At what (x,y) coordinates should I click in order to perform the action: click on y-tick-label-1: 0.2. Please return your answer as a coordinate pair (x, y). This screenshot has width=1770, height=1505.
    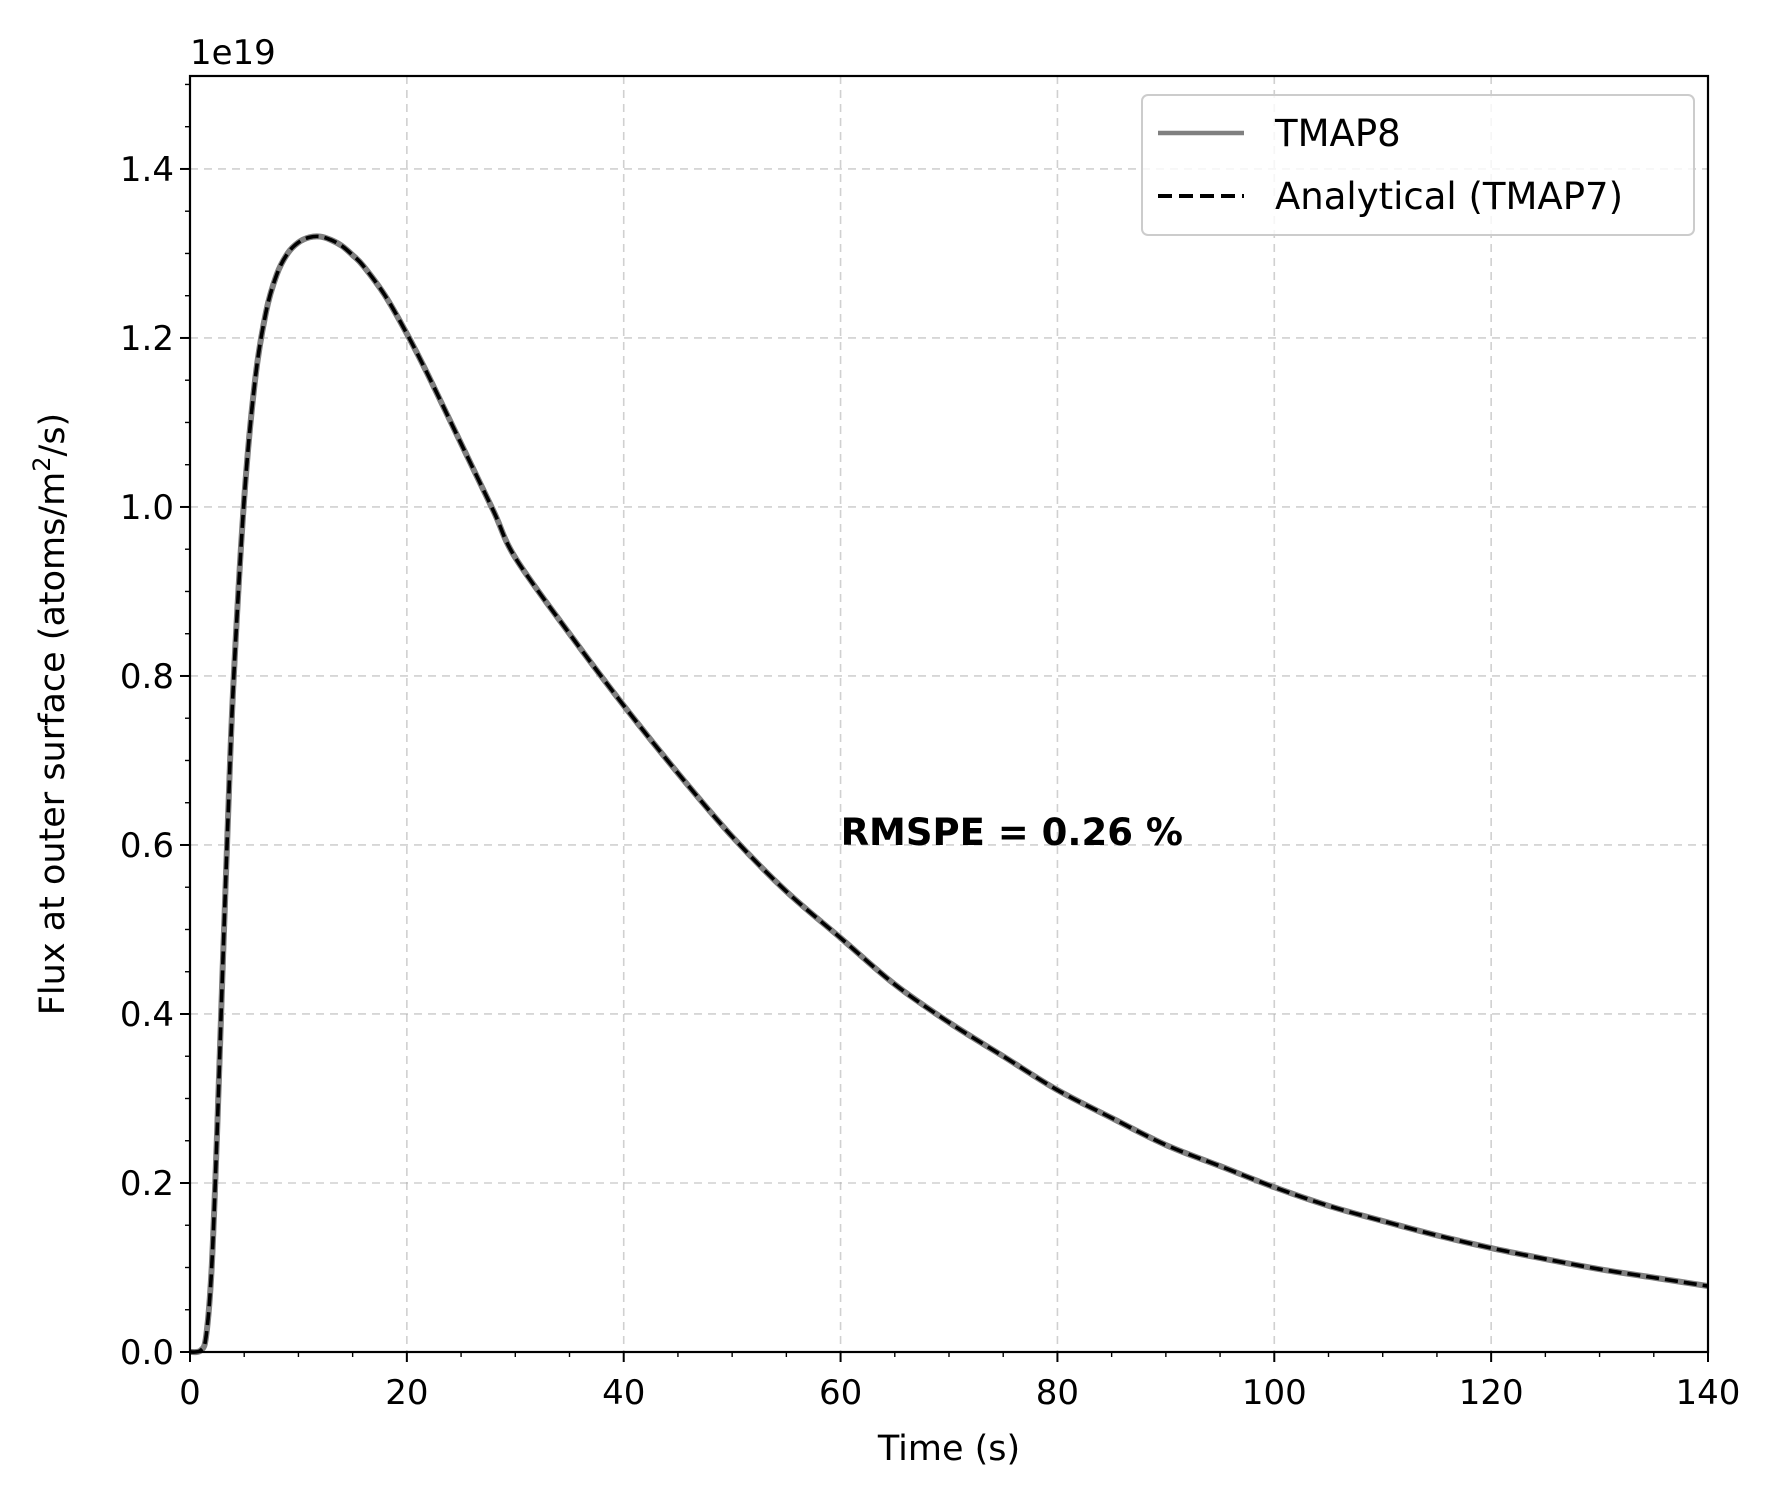
    Looking at the image, I should click on (147, 1184).